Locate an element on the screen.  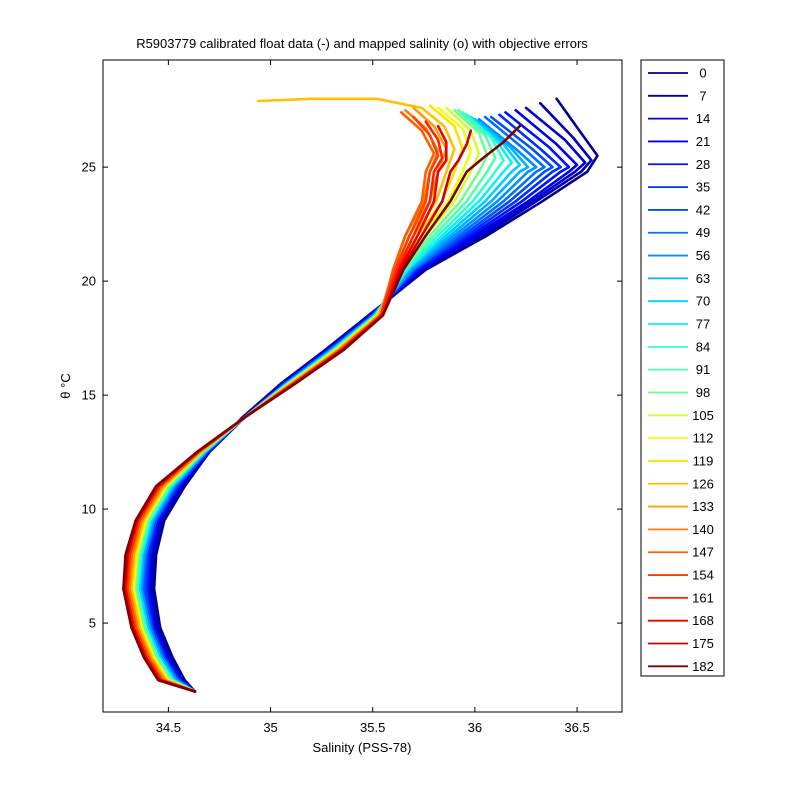
legend-label-70: 70 is located at coordinates (703, 301).